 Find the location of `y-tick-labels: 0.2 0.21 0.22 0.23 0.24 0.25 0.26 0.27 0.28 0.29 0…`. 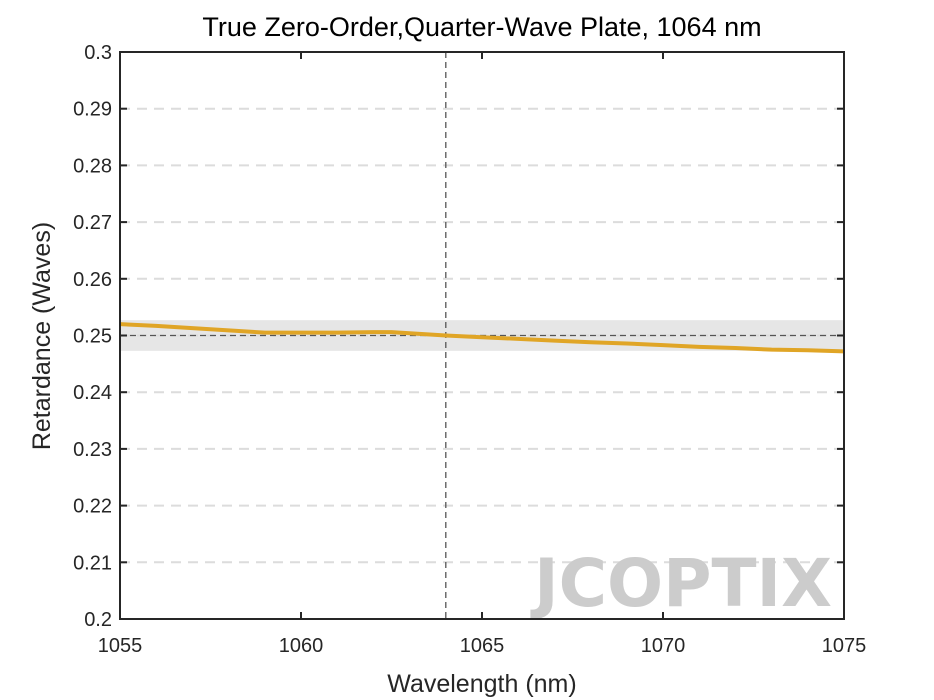

y-tick-labels: 0.2 0.21 0.22 0.23 0.24 0.25 0.26 0.27 0.28 0.29 0… is located at coordinates (92, 336).